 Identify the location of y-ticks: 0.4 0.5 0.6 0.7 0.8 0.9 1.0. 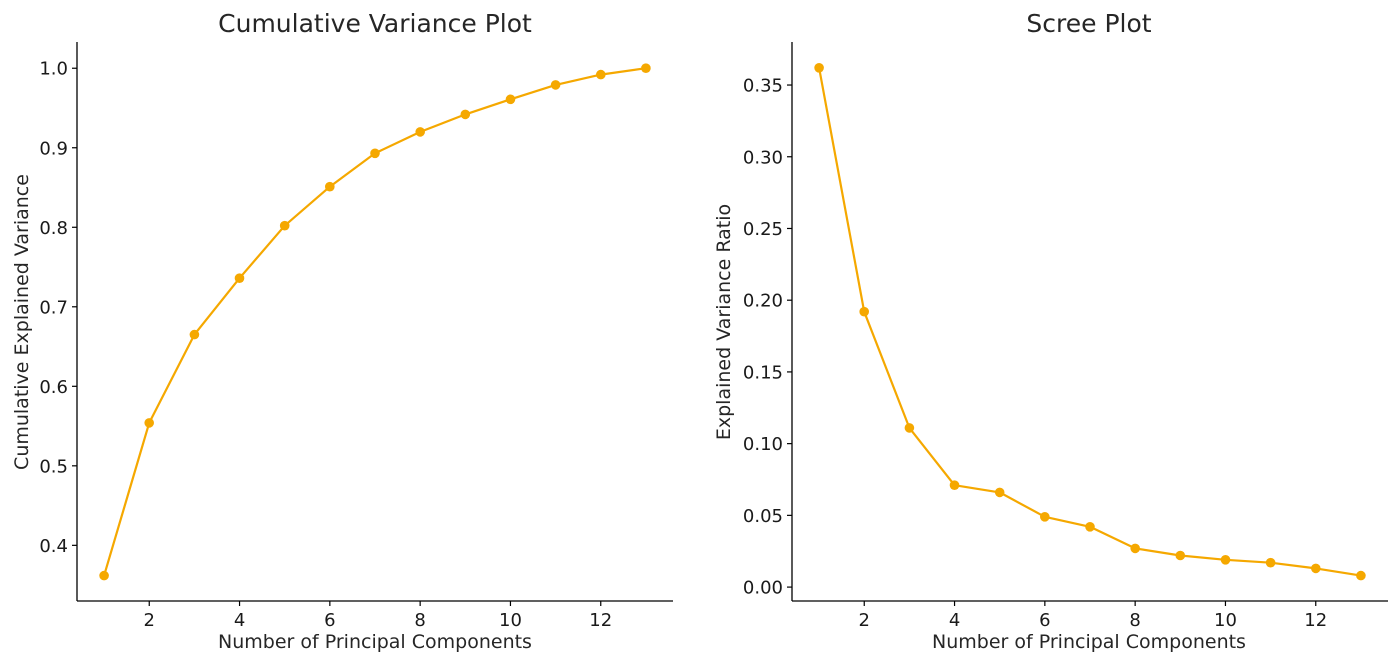
(58, 308).